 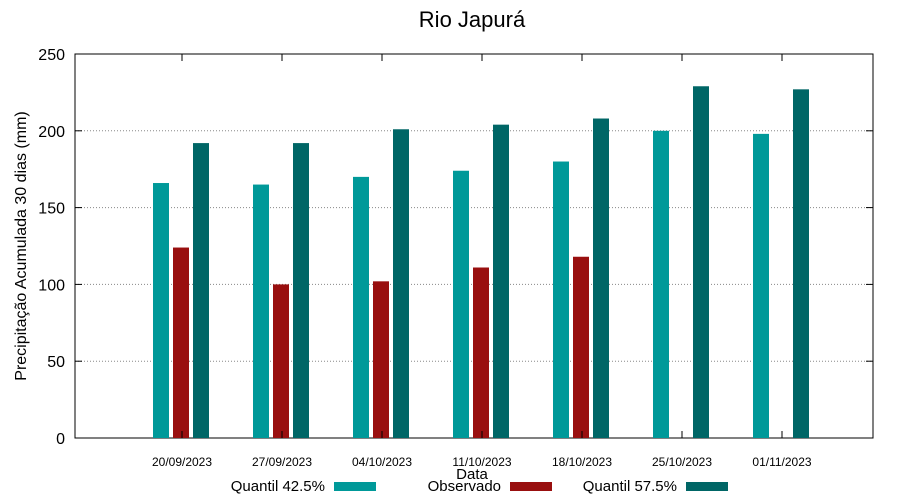 What do you see at coordinates (481, 462) in the screenshot?
I see `x-tick-label: 11/10/2023` at bounding box center [481, 462].